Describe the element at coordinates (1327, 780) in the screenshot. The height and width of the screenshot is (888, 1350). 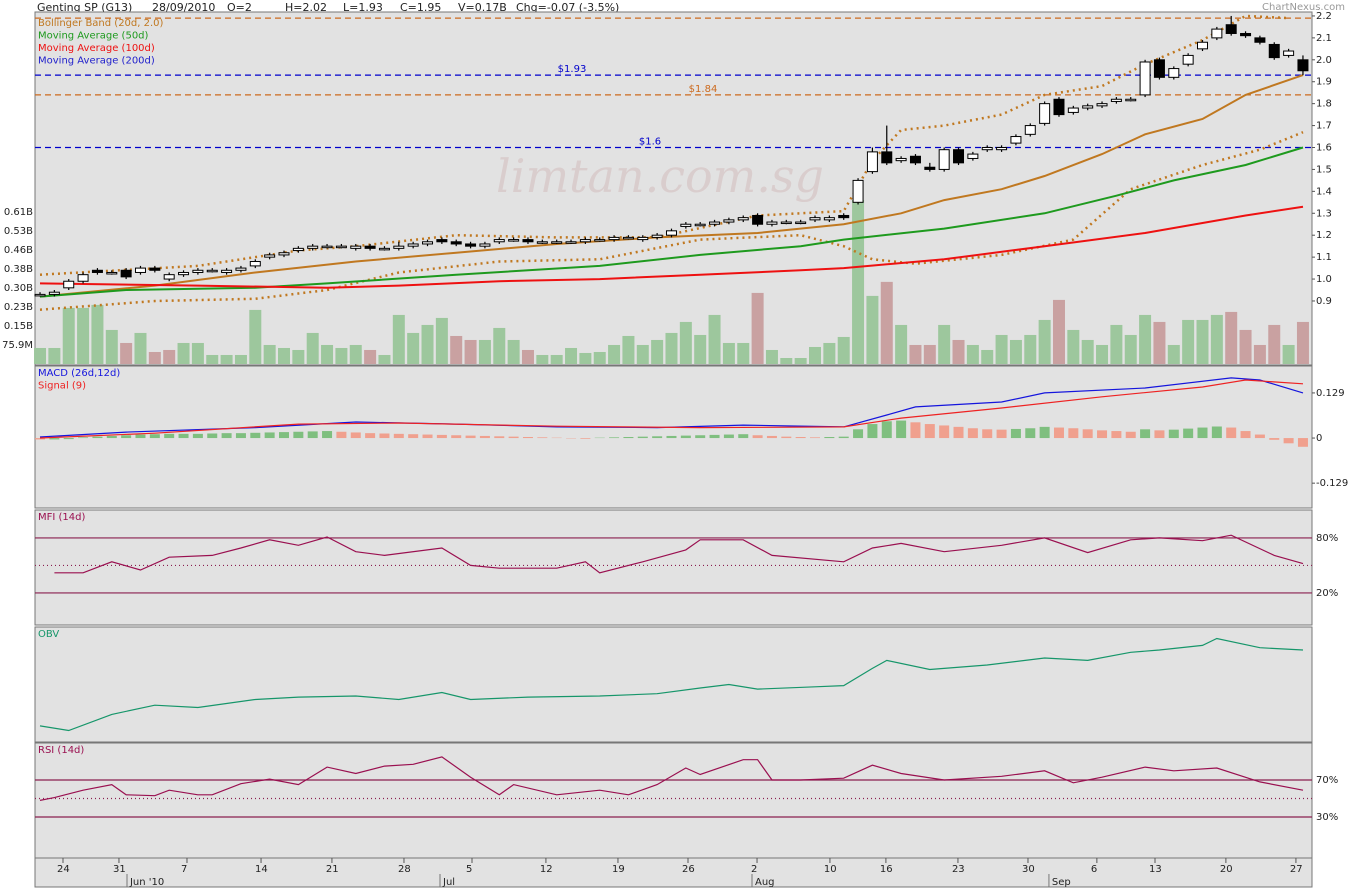
I see `y-tick-label: 70%` at that location.